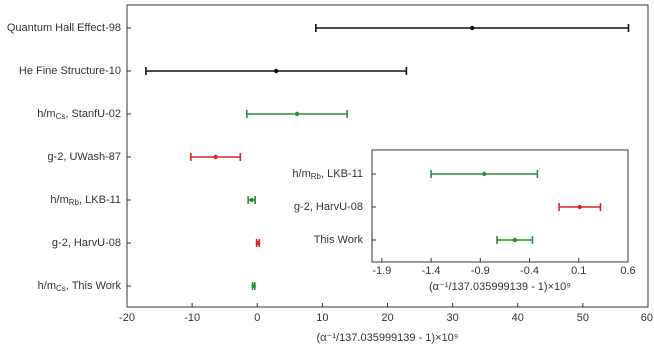 This screenshot has height=350, width=654. Describe the element at coordinates (84, 157) in the screenshot. I see `category-label: g-2, UWash-87` at that location.